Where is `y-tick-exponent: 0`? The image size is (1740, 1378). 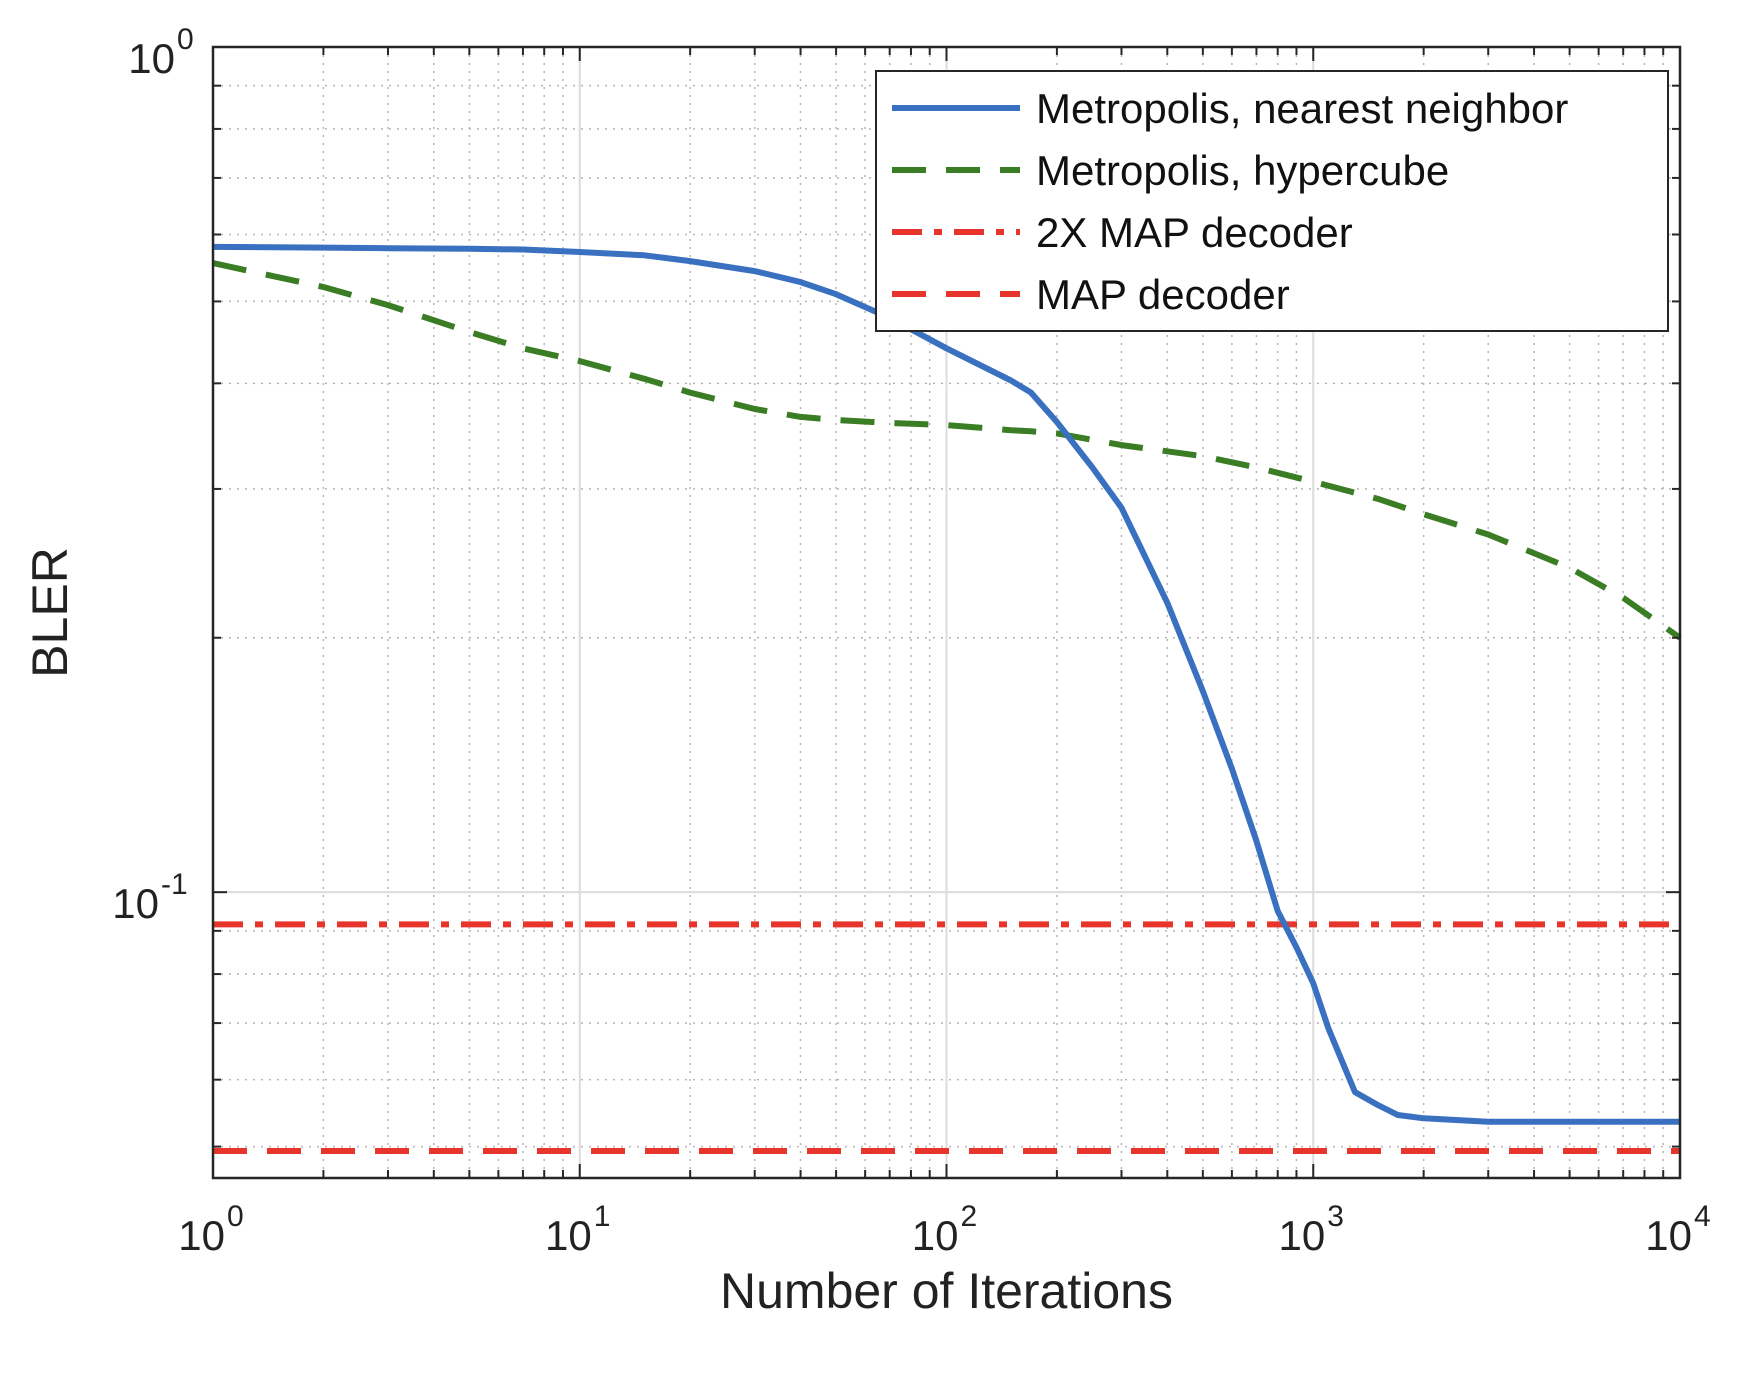 y-tick-exponent: 0 is located at coordinates (185, 39).